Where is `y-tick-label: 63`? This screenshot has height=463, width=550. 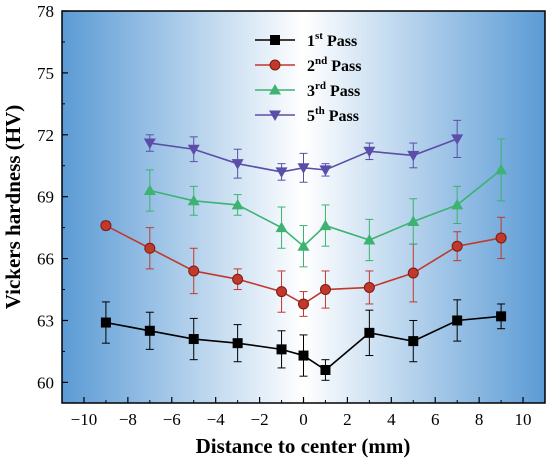 y-tick-label: 63 is located at coordinates (45, 320).